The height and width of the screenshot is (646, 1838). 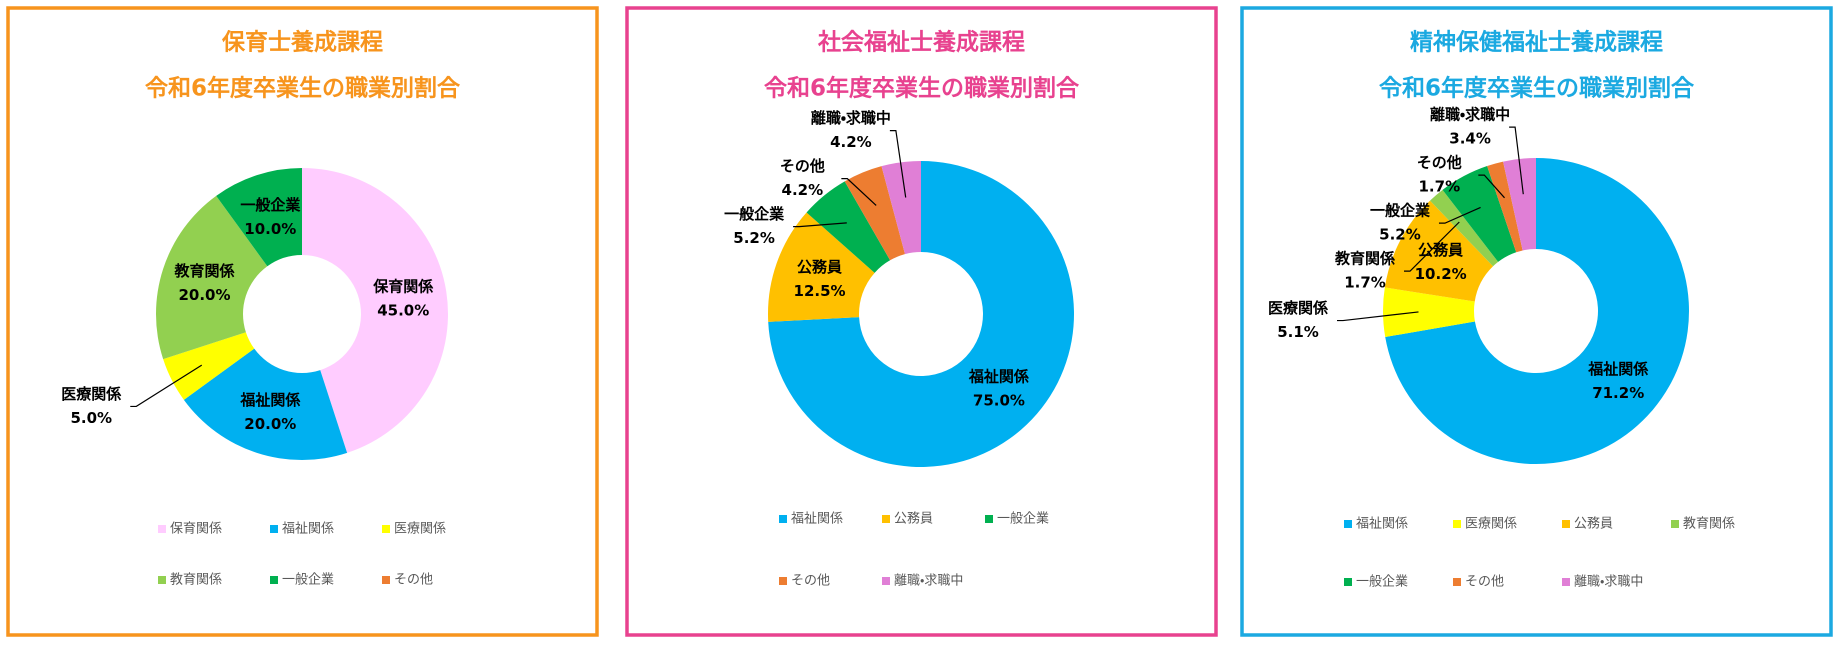 I want to click on slice-value-label: 5.0%, so click(x=91, y=418).